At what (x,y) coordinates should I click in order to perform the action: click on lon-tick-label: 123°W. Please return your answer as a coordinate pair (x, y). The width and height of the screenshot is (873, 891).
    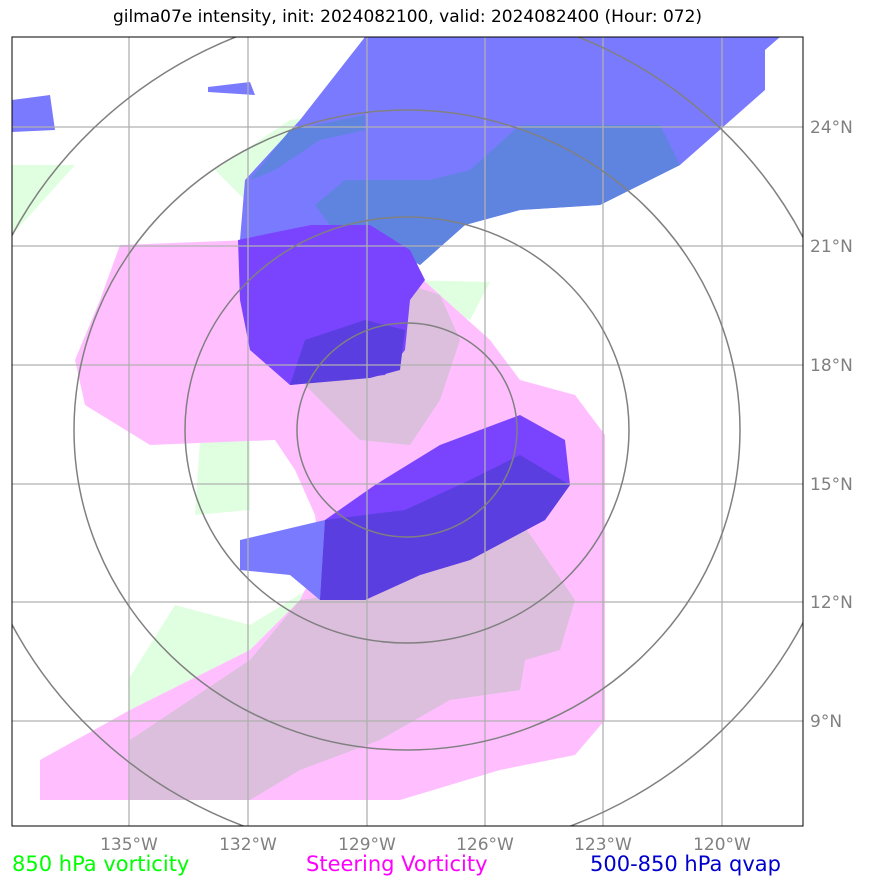
    Looking at the image, I should click on (603, 845).